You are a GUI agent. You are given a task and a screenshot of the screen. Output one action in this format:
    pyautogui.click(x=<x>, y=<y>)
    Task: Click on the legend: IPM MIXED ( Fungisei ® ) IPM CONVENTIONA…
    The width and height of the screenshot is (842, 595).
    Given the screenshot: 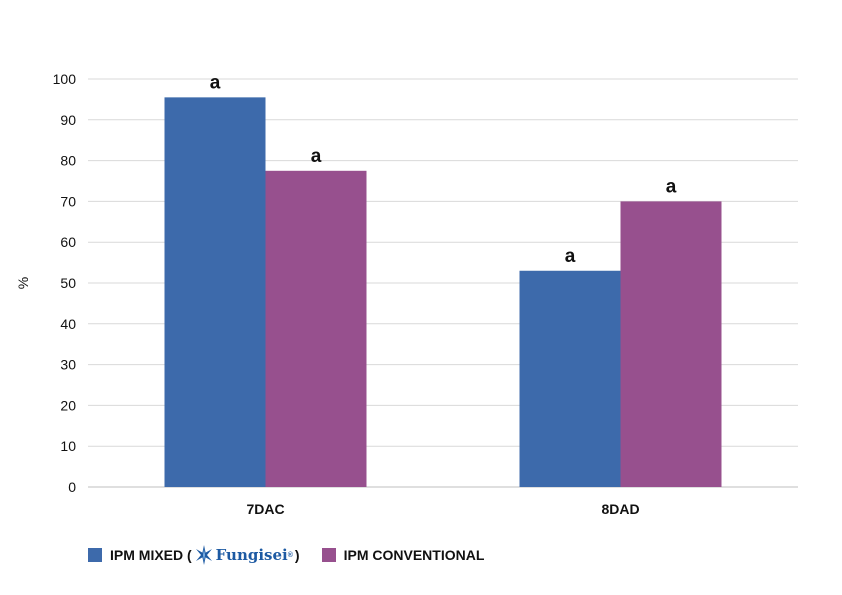 What is the action you would take?
    pyautogui.click(x=297, y=555)
    